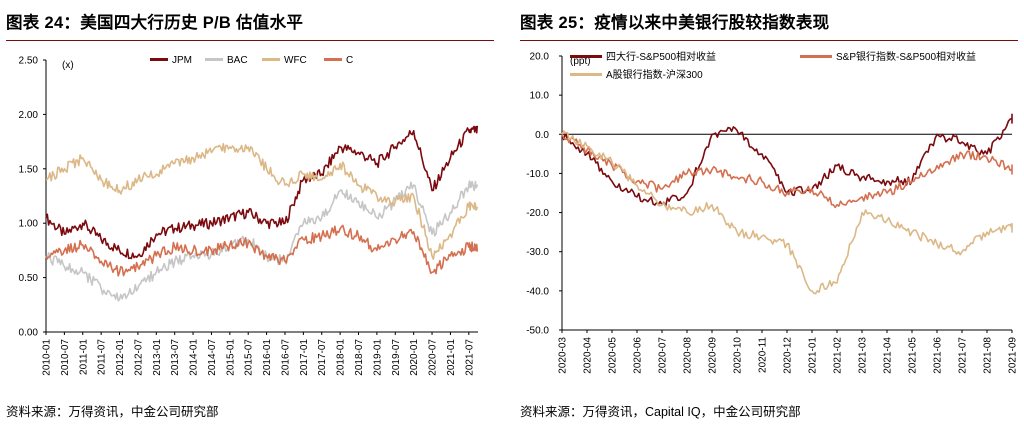  I want to click on x-tick-label: 2021-04, so click(888, 355).